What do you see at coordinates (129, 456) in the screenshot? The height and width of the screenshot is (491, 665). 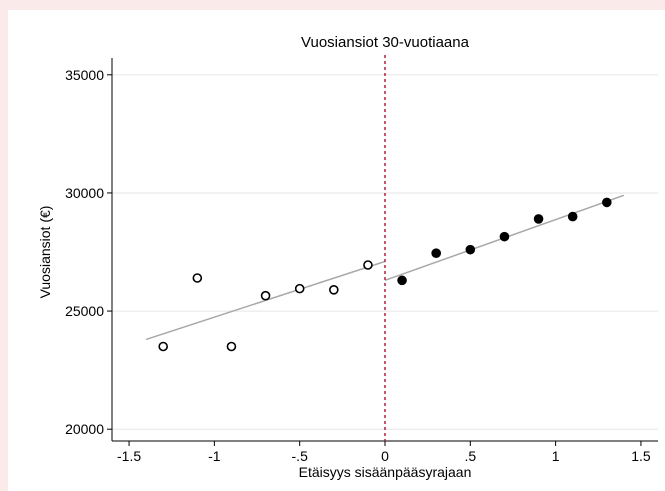 I see `x-tick-label: -1.5` at bounding box center [129, 456].